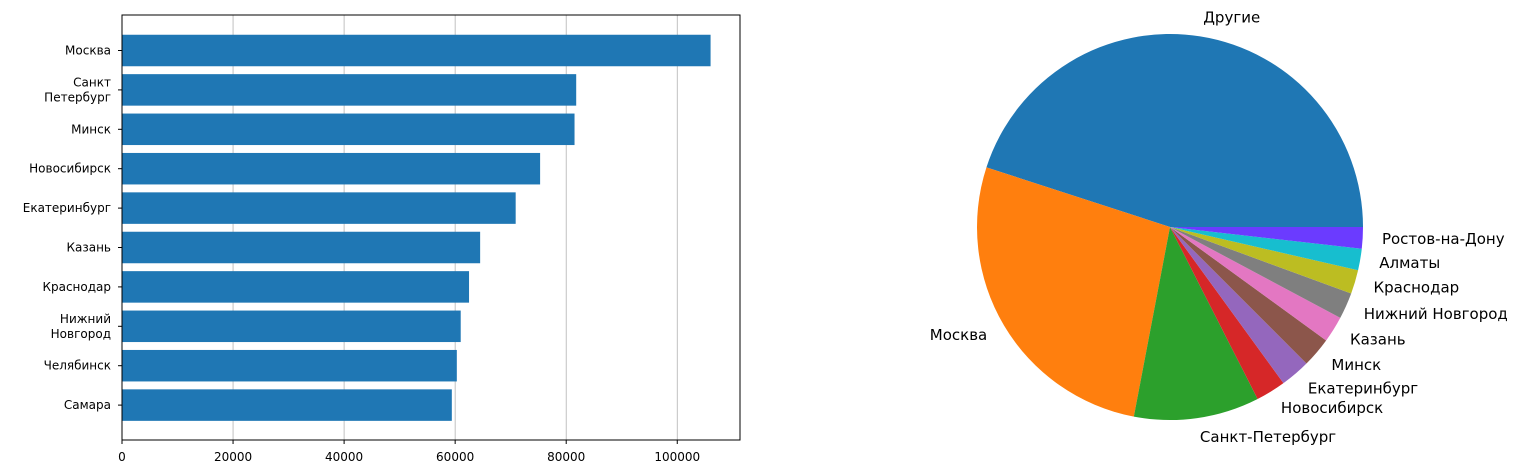 Image resolution: width=1535 pixels, height=473 pixels. What do you see at coordinates (677, 457) in the screenshot?
I see `x-tick-label: 100000` at bounding box center [677, 457].